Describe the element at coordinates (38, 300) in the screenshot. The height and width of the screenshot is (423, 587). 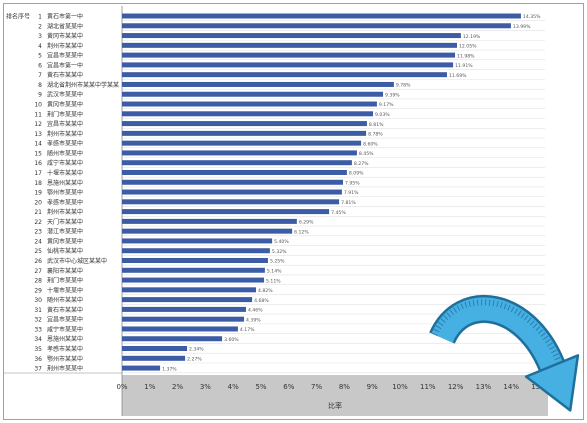
I see `rank-number: 30` at that location.